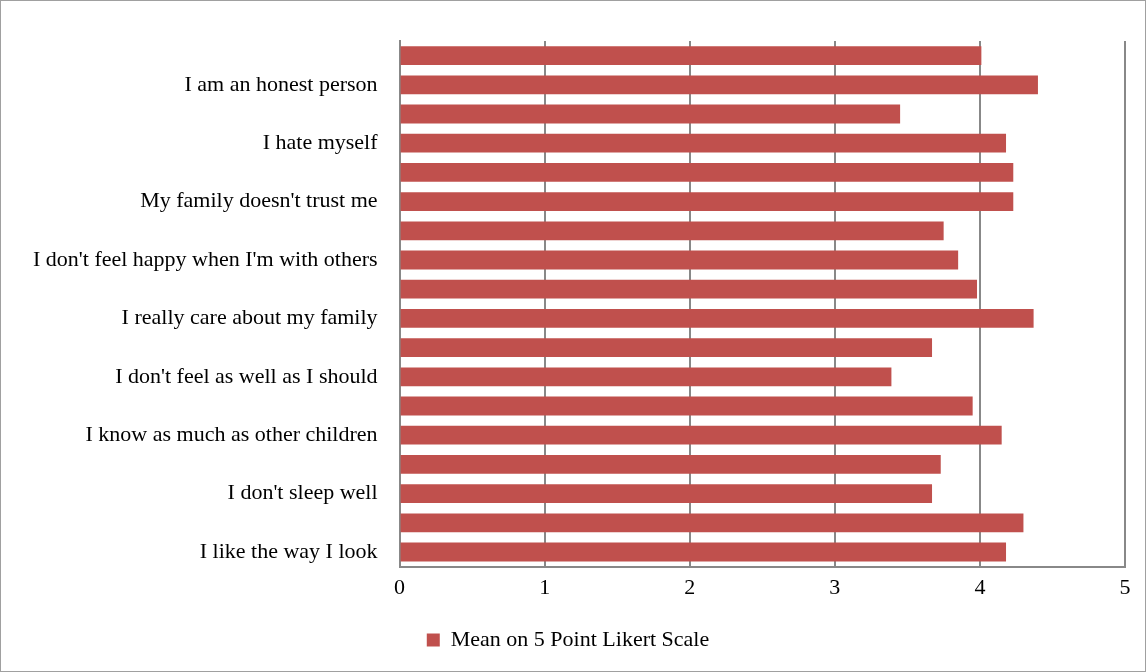 This screenshot has width=1146, height=672. What do you see at coordinates (249, 317) in the screenshot?
I see `y-tick-label: I really care about my family` at bounding box center [249, 317].